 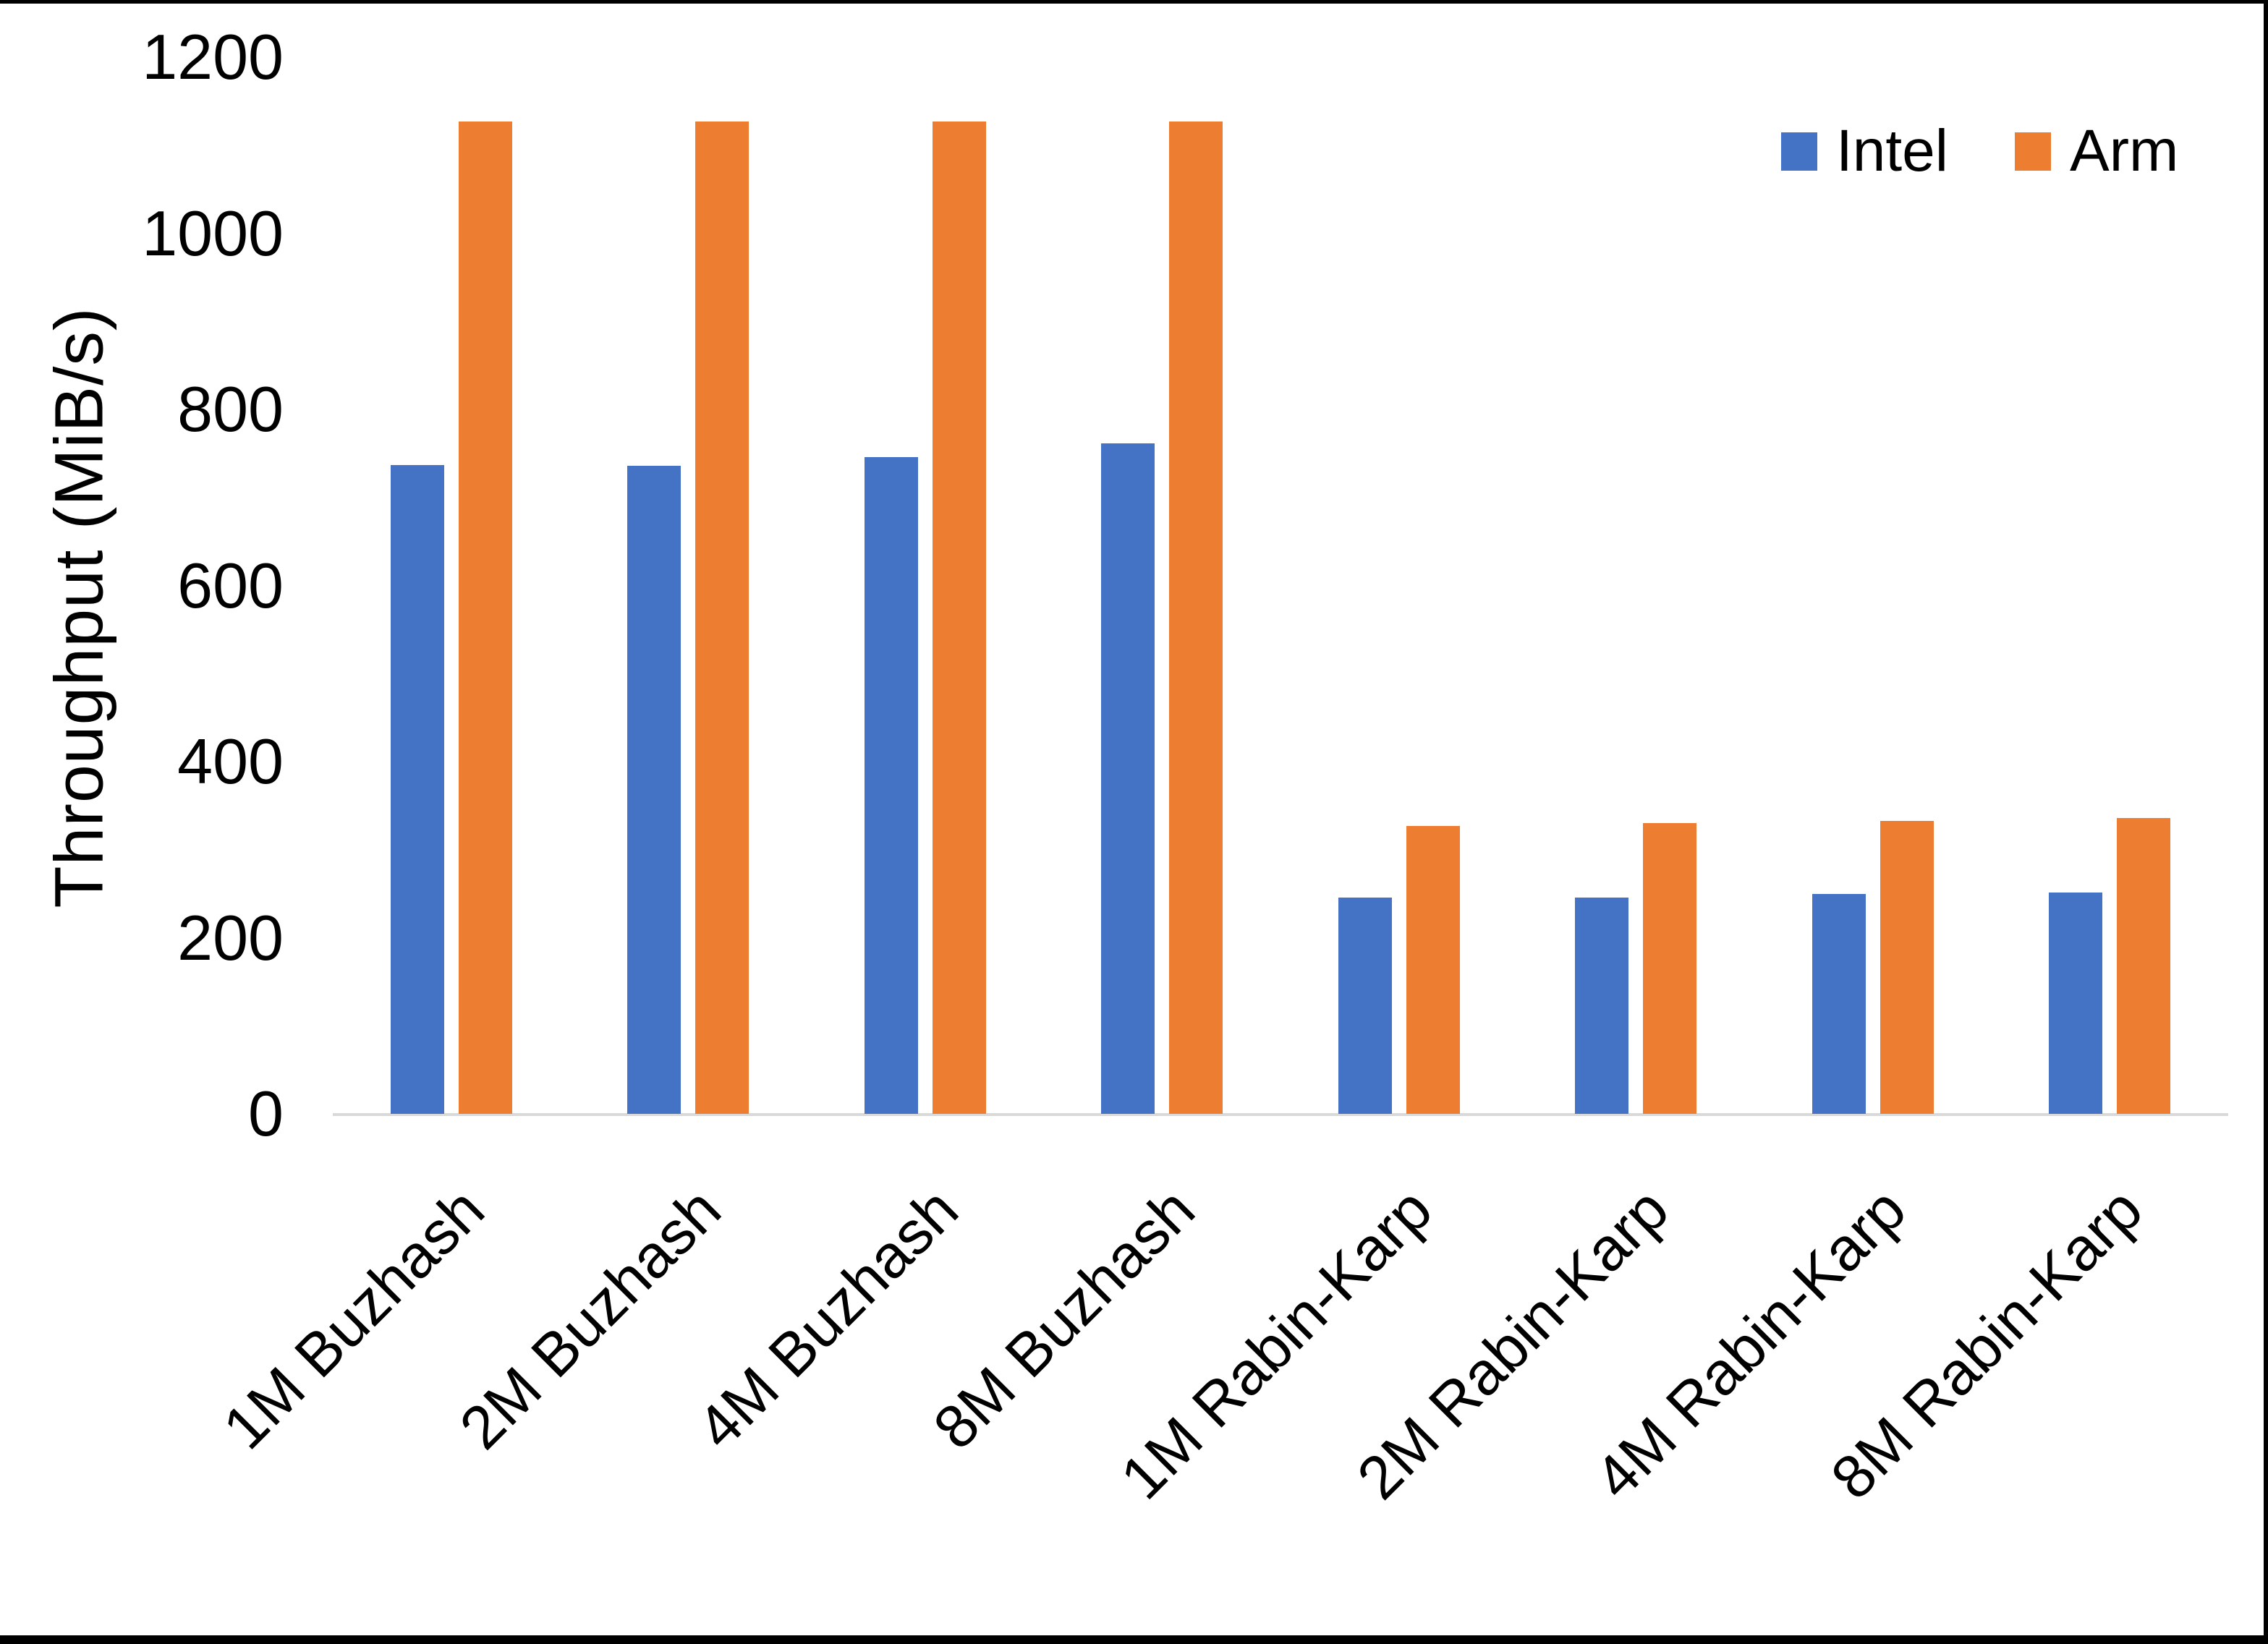 What do you see at coordinates (891, 785) in the screenshot?
I see `bar-intel-4m-buzhash` at bounding box center [891, 785].